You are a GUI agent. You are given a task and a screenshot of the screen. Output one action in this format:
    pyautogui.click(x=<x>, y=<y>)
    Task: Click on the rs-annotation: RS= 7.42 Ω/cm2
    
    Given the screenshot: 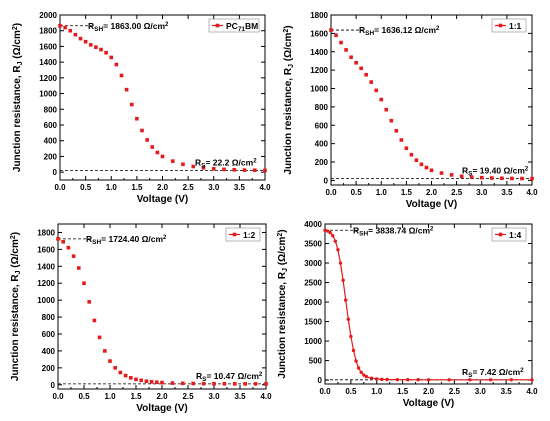 What is the action you would take?
    pyautogui.click(x=493, y=373)
    